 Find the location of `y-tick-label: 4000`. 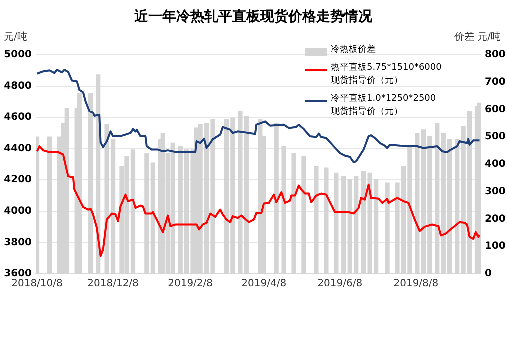

y-tick-label: 4000 is located at coordinates (18, 212).